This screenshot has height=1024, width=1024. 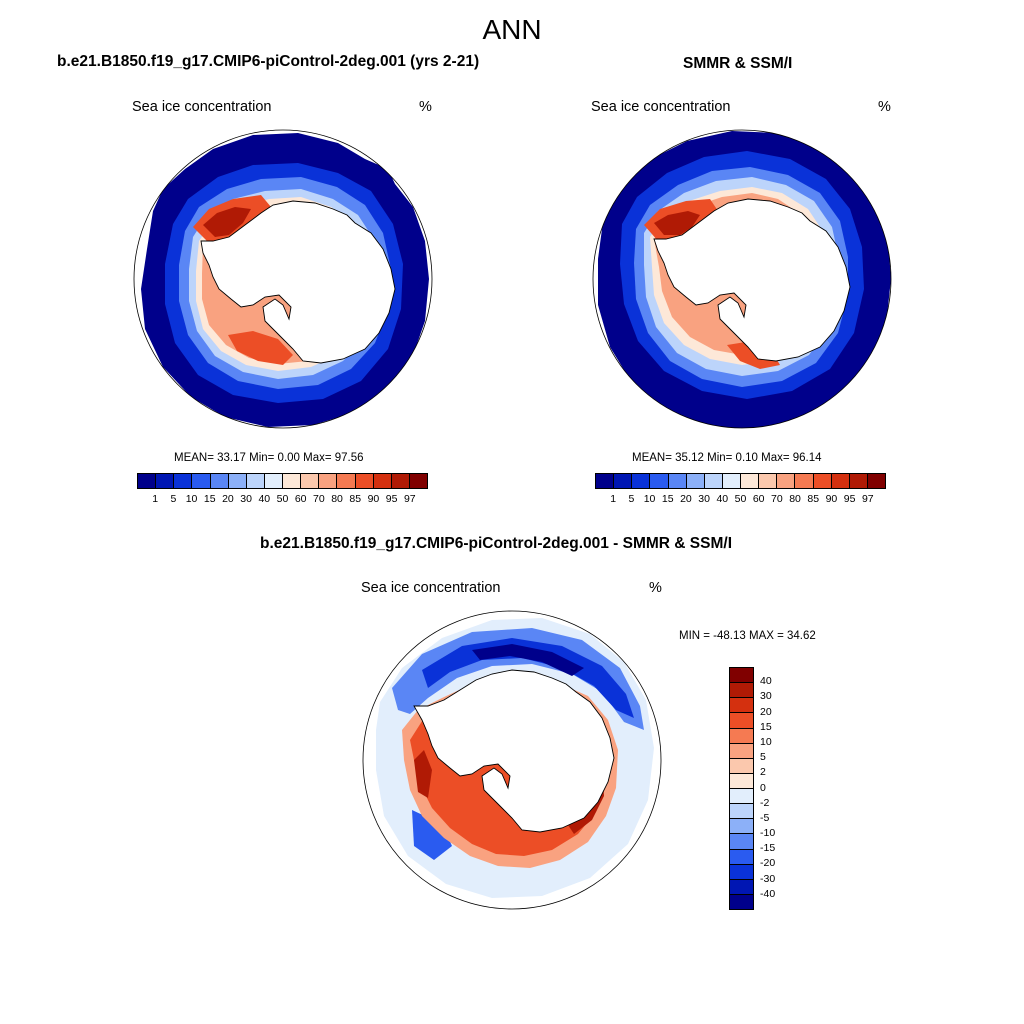 I want to click on antarctica-landmass-obs, so click(x=752, y=280).